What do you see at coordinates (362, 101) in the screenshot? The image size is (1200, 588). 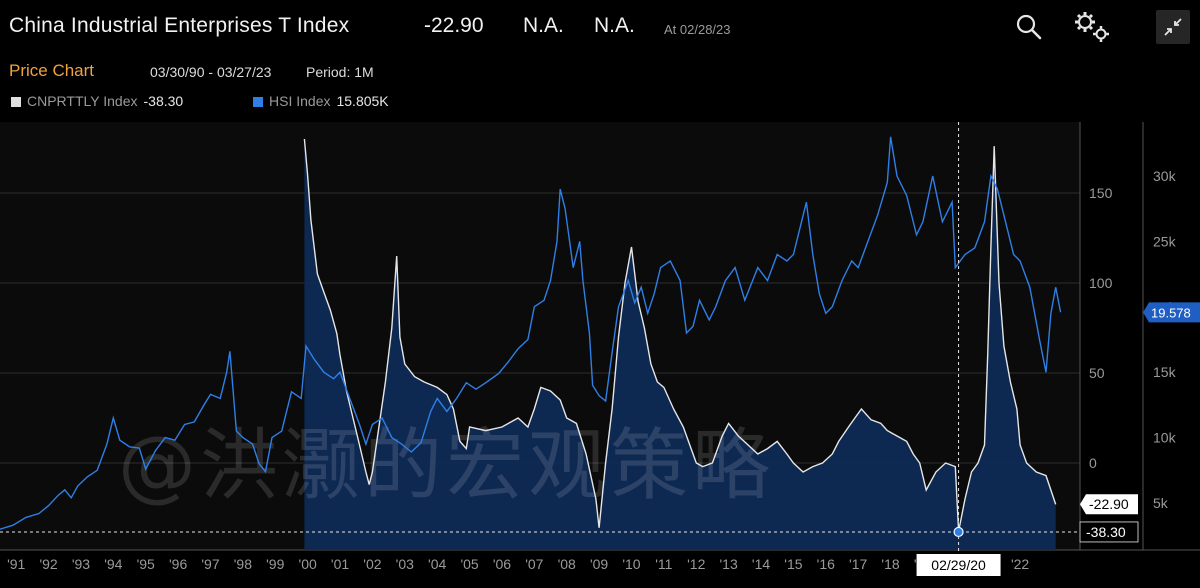 I see `legend-value: 15.805K` at bounding box center [362, 101].